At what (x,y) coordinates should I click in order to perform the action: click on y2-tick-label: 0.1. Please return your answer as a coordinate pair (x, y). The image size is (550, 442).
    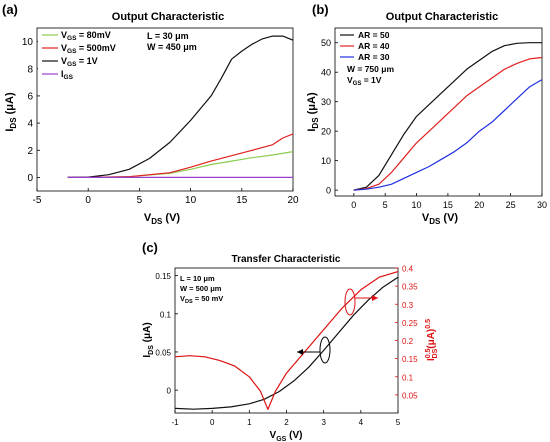
    Looking at the image, I should click on (408, 377).